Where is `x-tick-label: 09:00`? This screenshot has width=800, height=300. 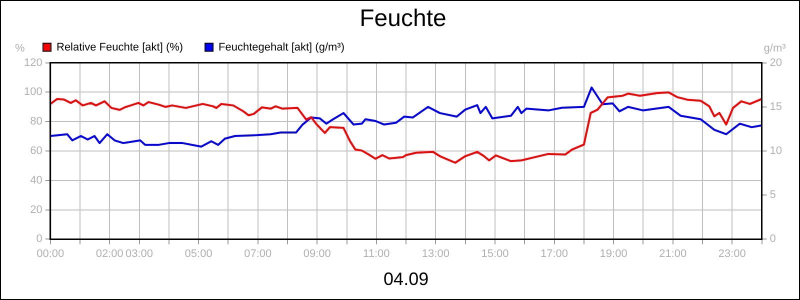 x-tick-label: 09:00 is located at coordinates (317, 254).